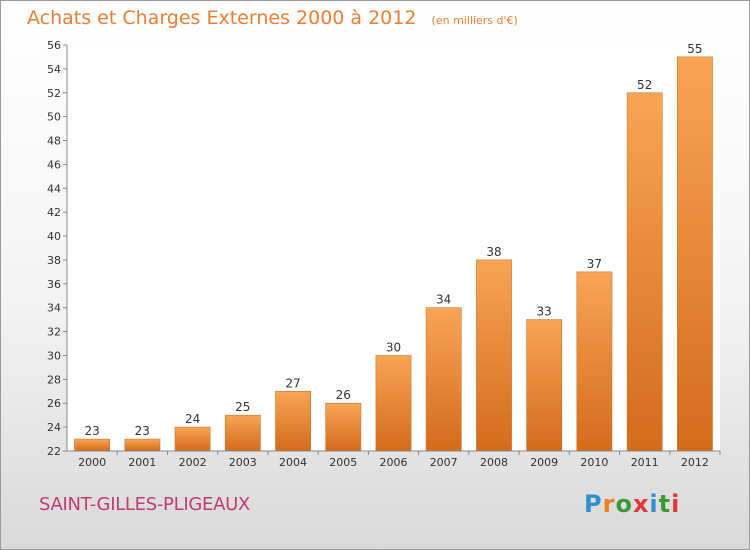  Describe the element at coordinates (54, 164) in the screenshot. I see `y-tick-label: 46` at that location.